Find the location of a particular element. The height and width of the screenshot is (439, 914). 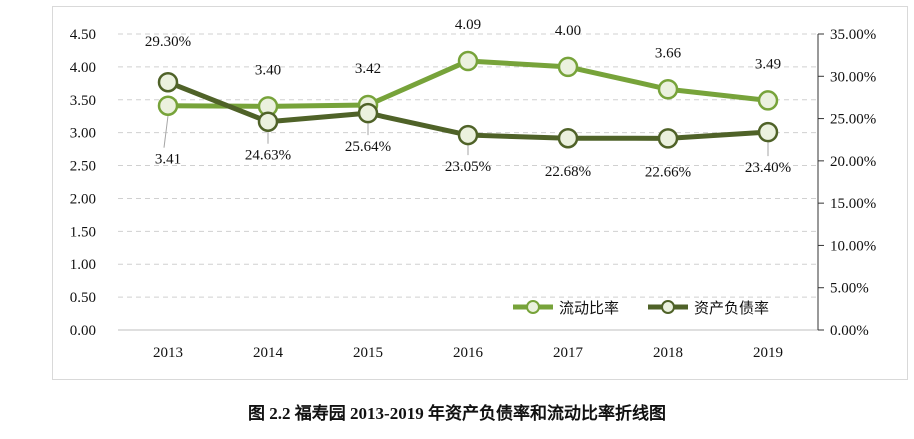

data-label: 3.42 is located at coordinates (368, 69).